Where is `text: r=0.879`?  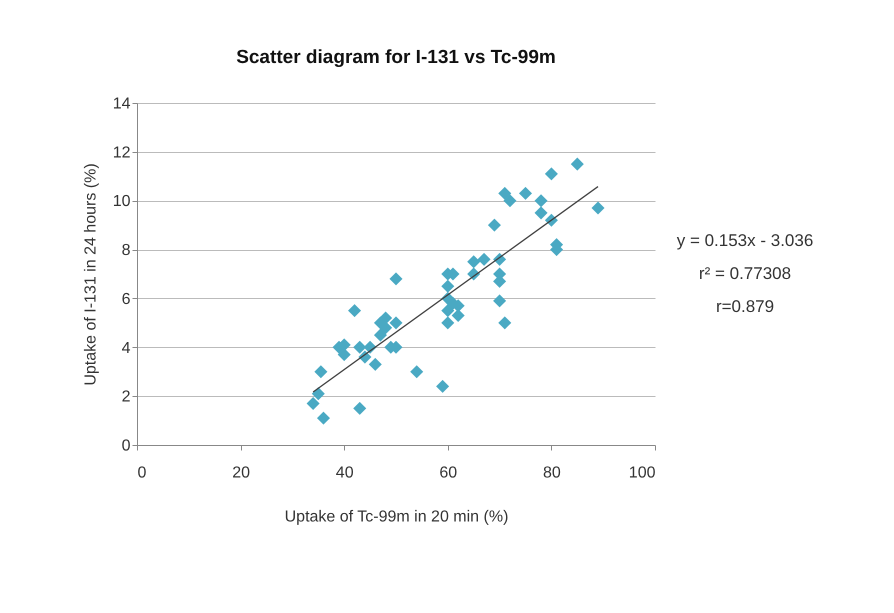 text: r=0.879 is located at coordinates (745, 306).